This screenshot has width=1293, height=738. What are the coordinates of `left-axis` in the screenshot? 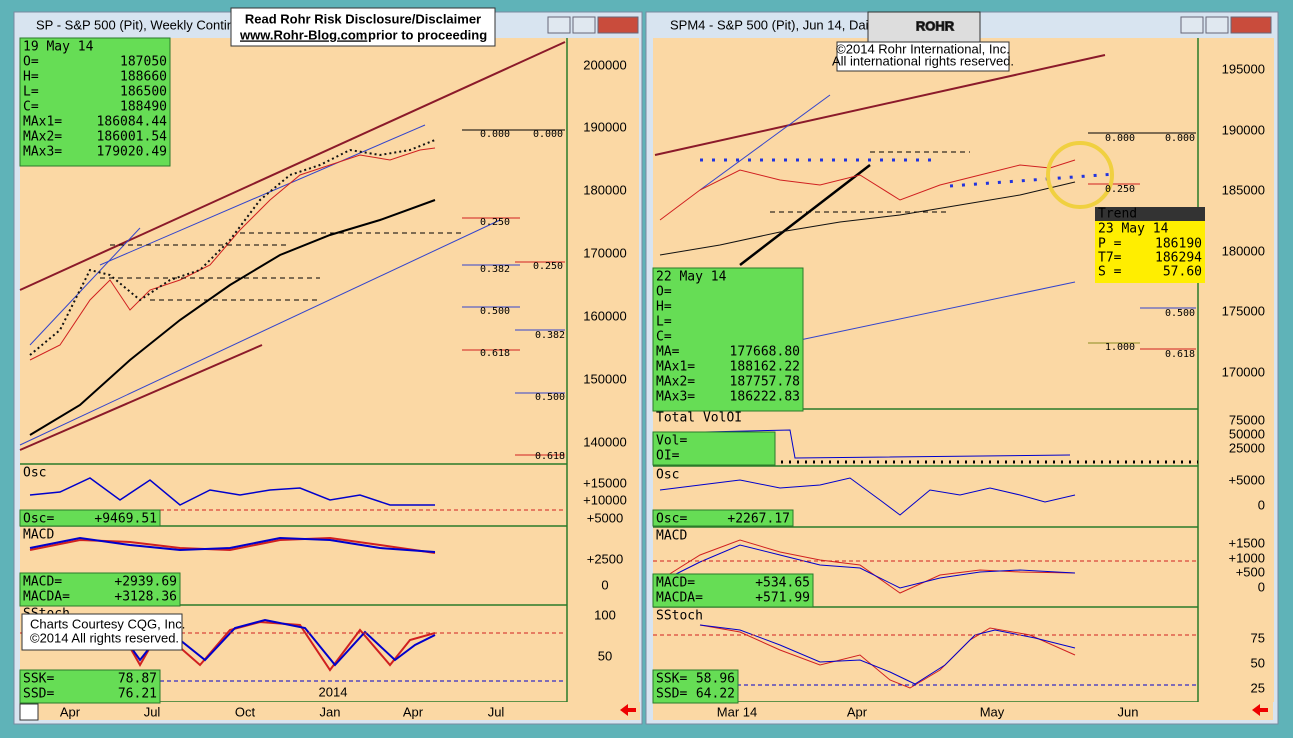 It's located at (603, 370).